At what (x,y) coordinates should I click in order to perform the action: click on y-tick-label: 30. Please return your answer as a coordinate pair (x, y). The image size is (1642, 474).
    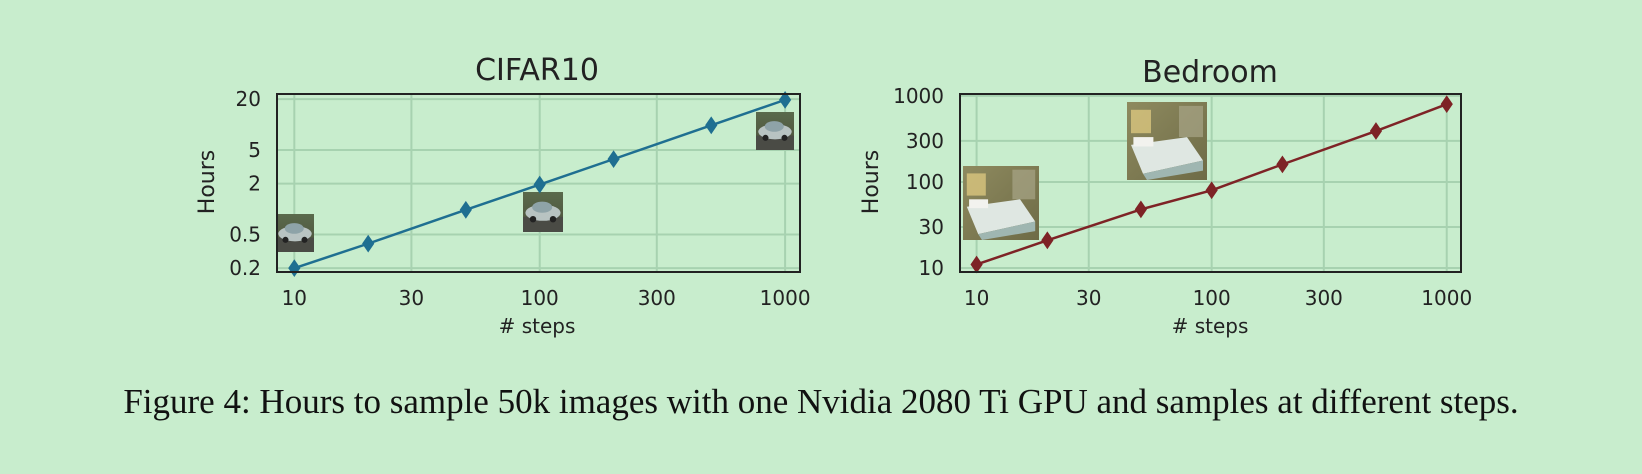
    Looking at the image, I should click on (931, 227).